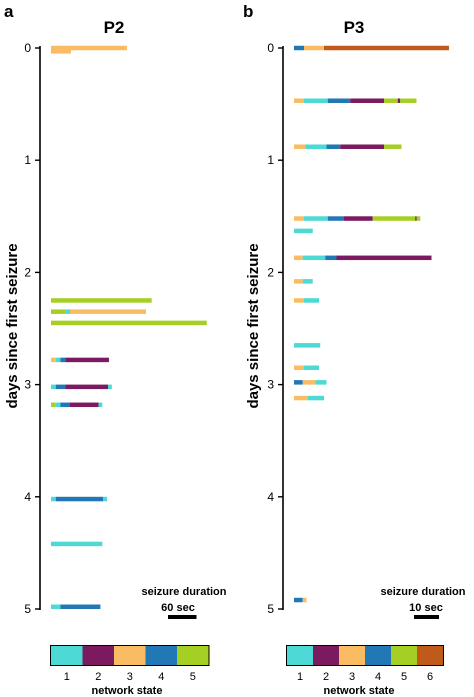 Image resolution: width=474 pixels, height=697 pixels. I want to click on panel-a-scale-bar, so click(182, 617).